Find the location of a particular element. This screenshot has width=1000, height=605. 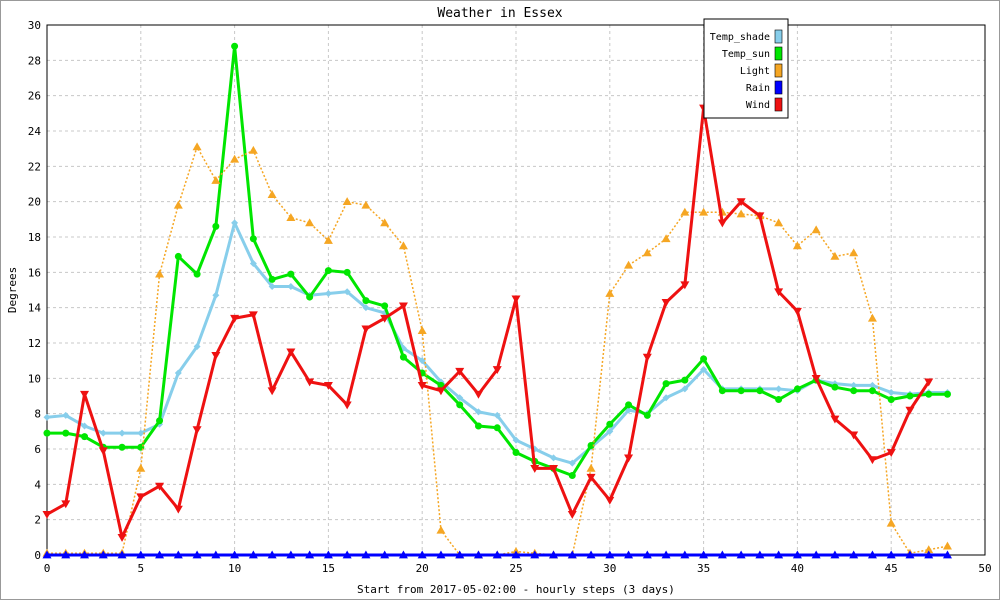

x-tick-label: 0 is located at coordinates (47, 568).